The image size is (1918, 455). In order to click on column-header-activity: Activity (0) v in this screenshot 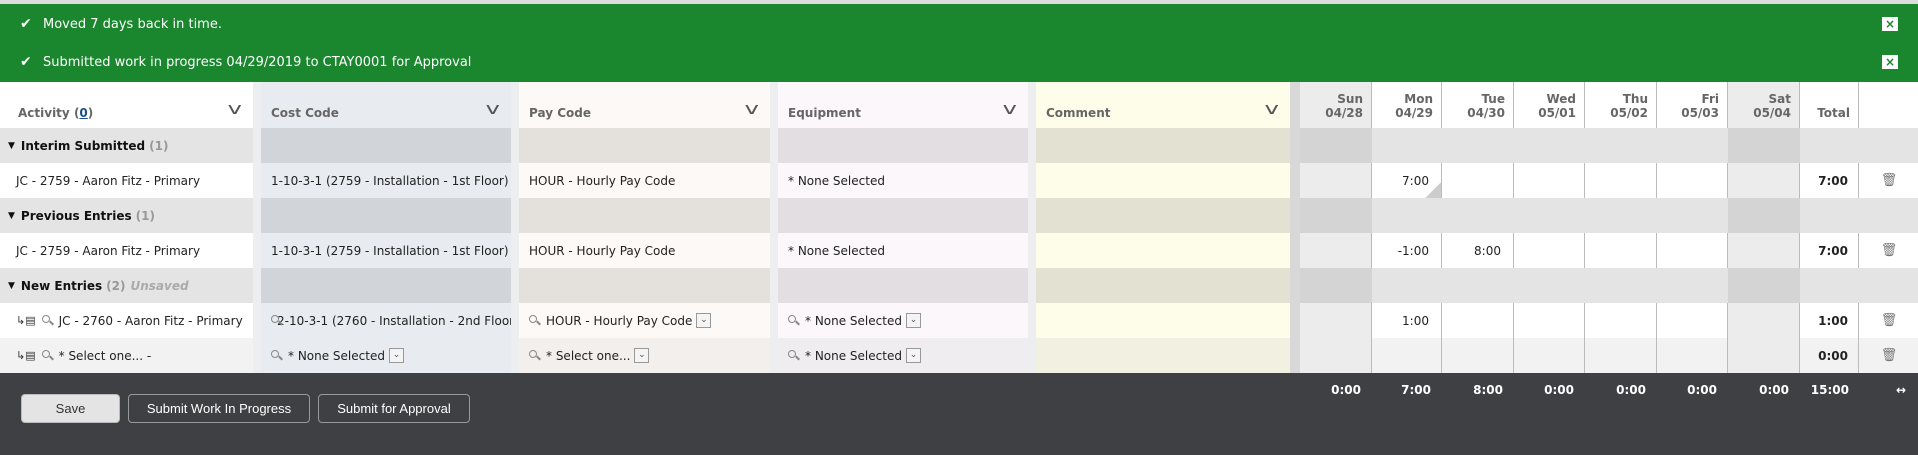, I will do `click(126, 105)`.